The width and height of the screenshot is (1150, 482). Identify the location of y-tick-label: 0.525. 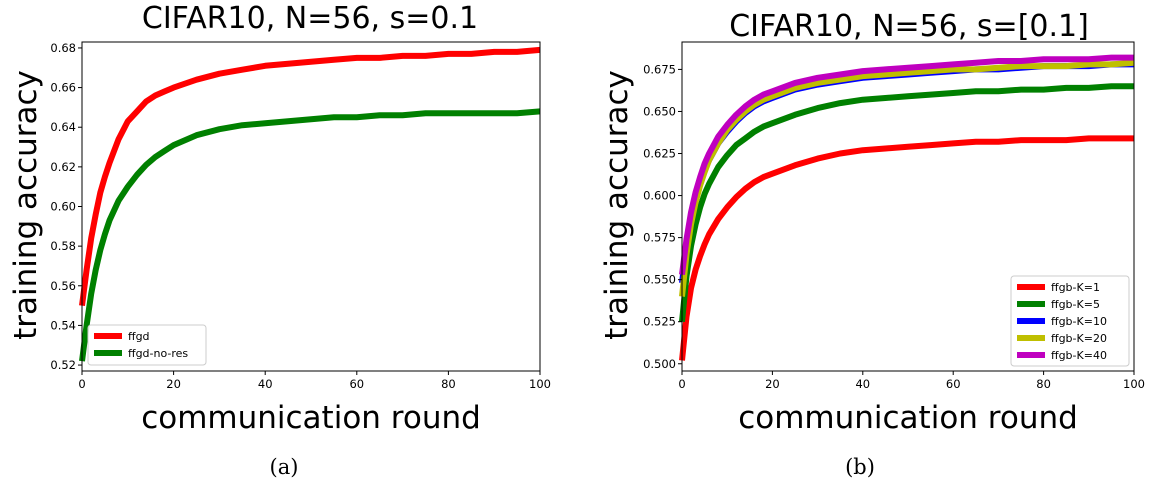
(659, 322).